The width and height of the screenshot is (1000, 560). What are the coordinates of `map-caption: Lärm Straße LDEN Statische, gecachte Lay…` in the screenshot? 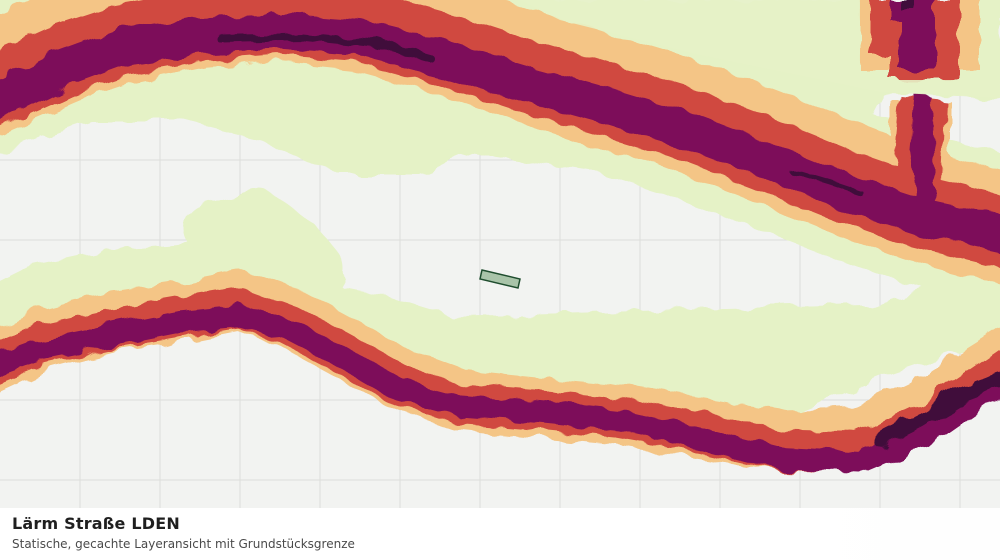 It's located at (500, 534).